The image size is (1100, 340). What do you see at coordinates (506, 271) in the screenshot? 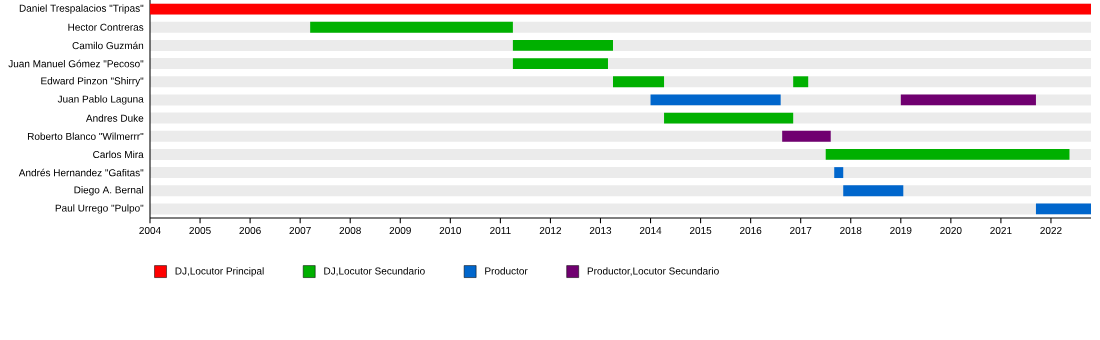
I see `legend-label: Productor` at bounding box center [506, 271].